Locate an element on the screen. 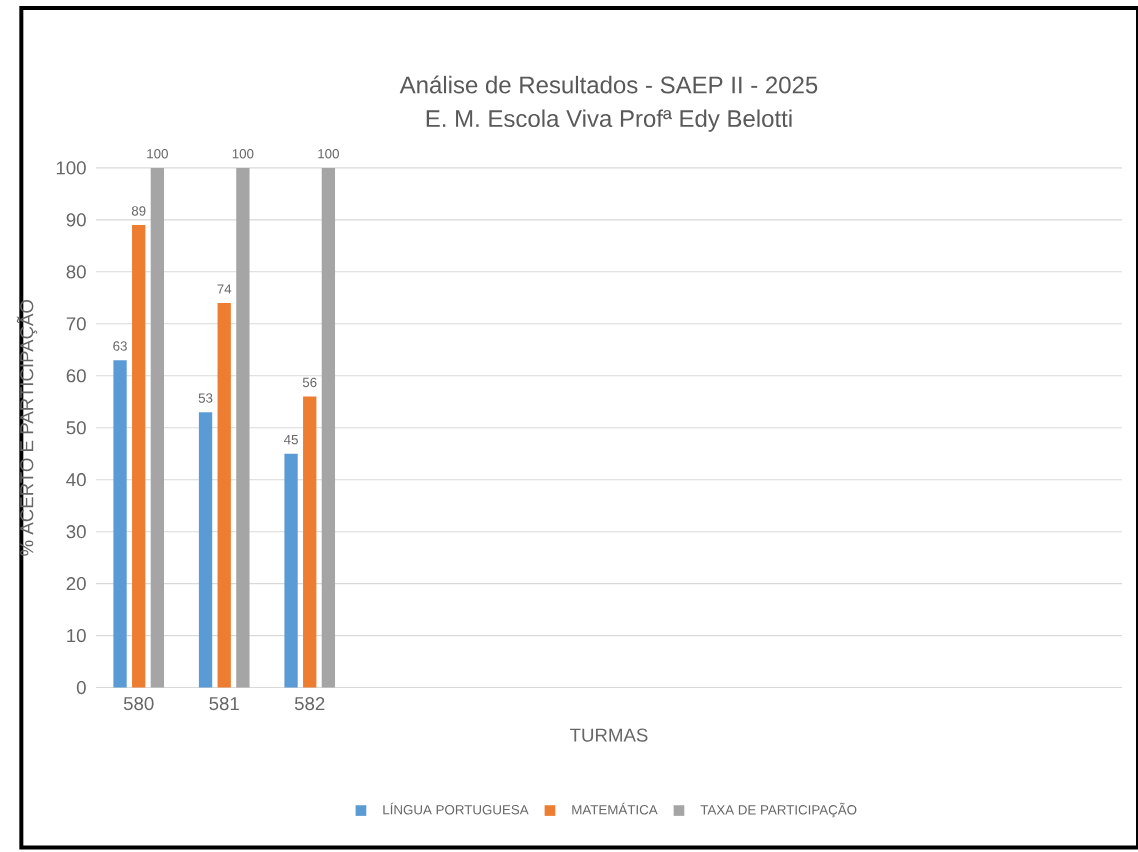  y-axis-title: % ACERTO E PARTICIPAÇÃO is located at coordinates (27, 427).